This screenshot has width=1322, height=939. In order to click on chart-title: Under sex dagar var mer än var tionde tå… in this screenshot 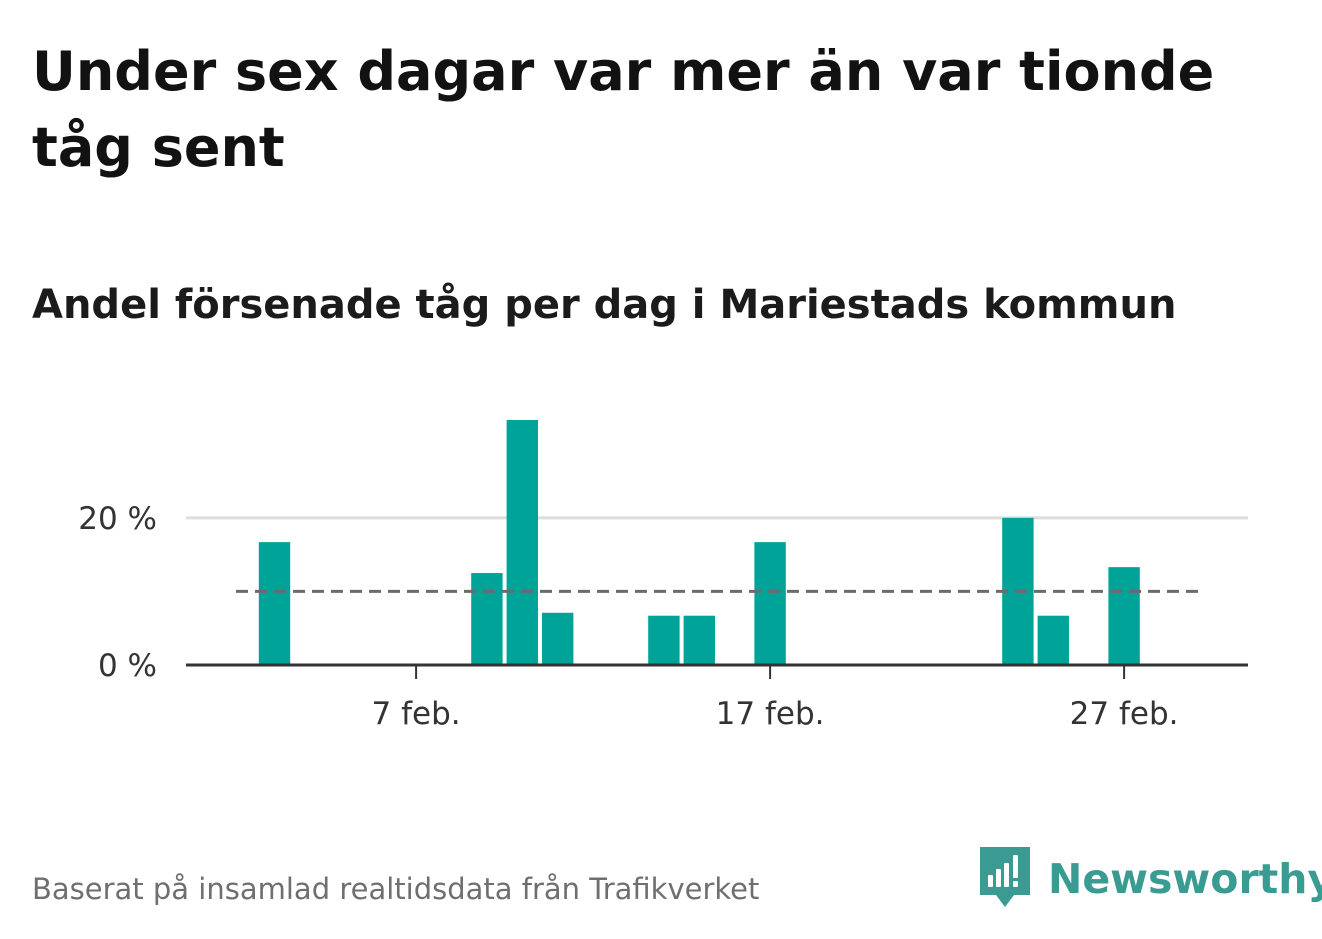, I will do `click(623, 109)`.